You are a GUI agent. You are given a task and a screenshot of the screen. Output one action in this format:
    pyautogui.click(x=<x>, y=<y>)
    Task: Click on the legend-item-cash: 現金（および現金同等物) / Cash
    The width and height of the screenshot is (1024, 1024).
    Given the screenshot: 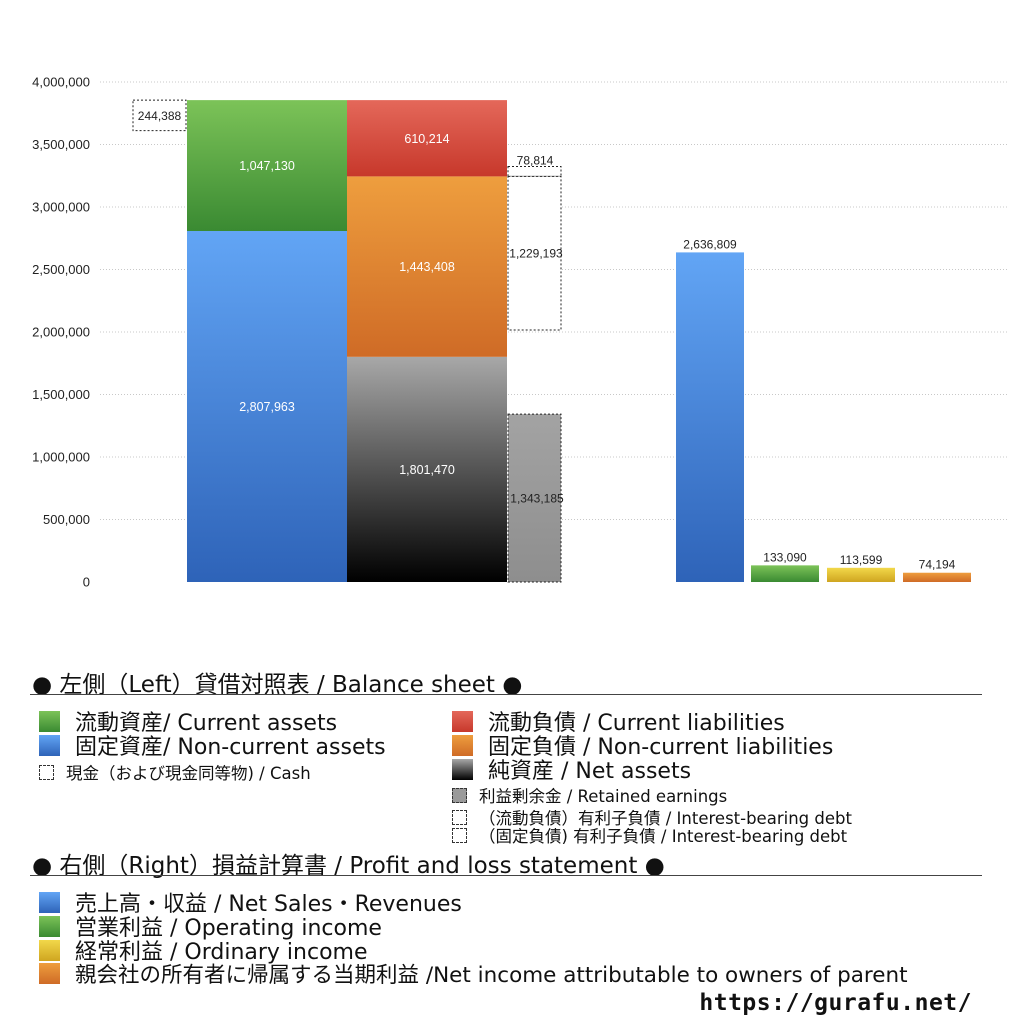 What is the action you would take?
    pyautogui.click(x=175, y=772)
    